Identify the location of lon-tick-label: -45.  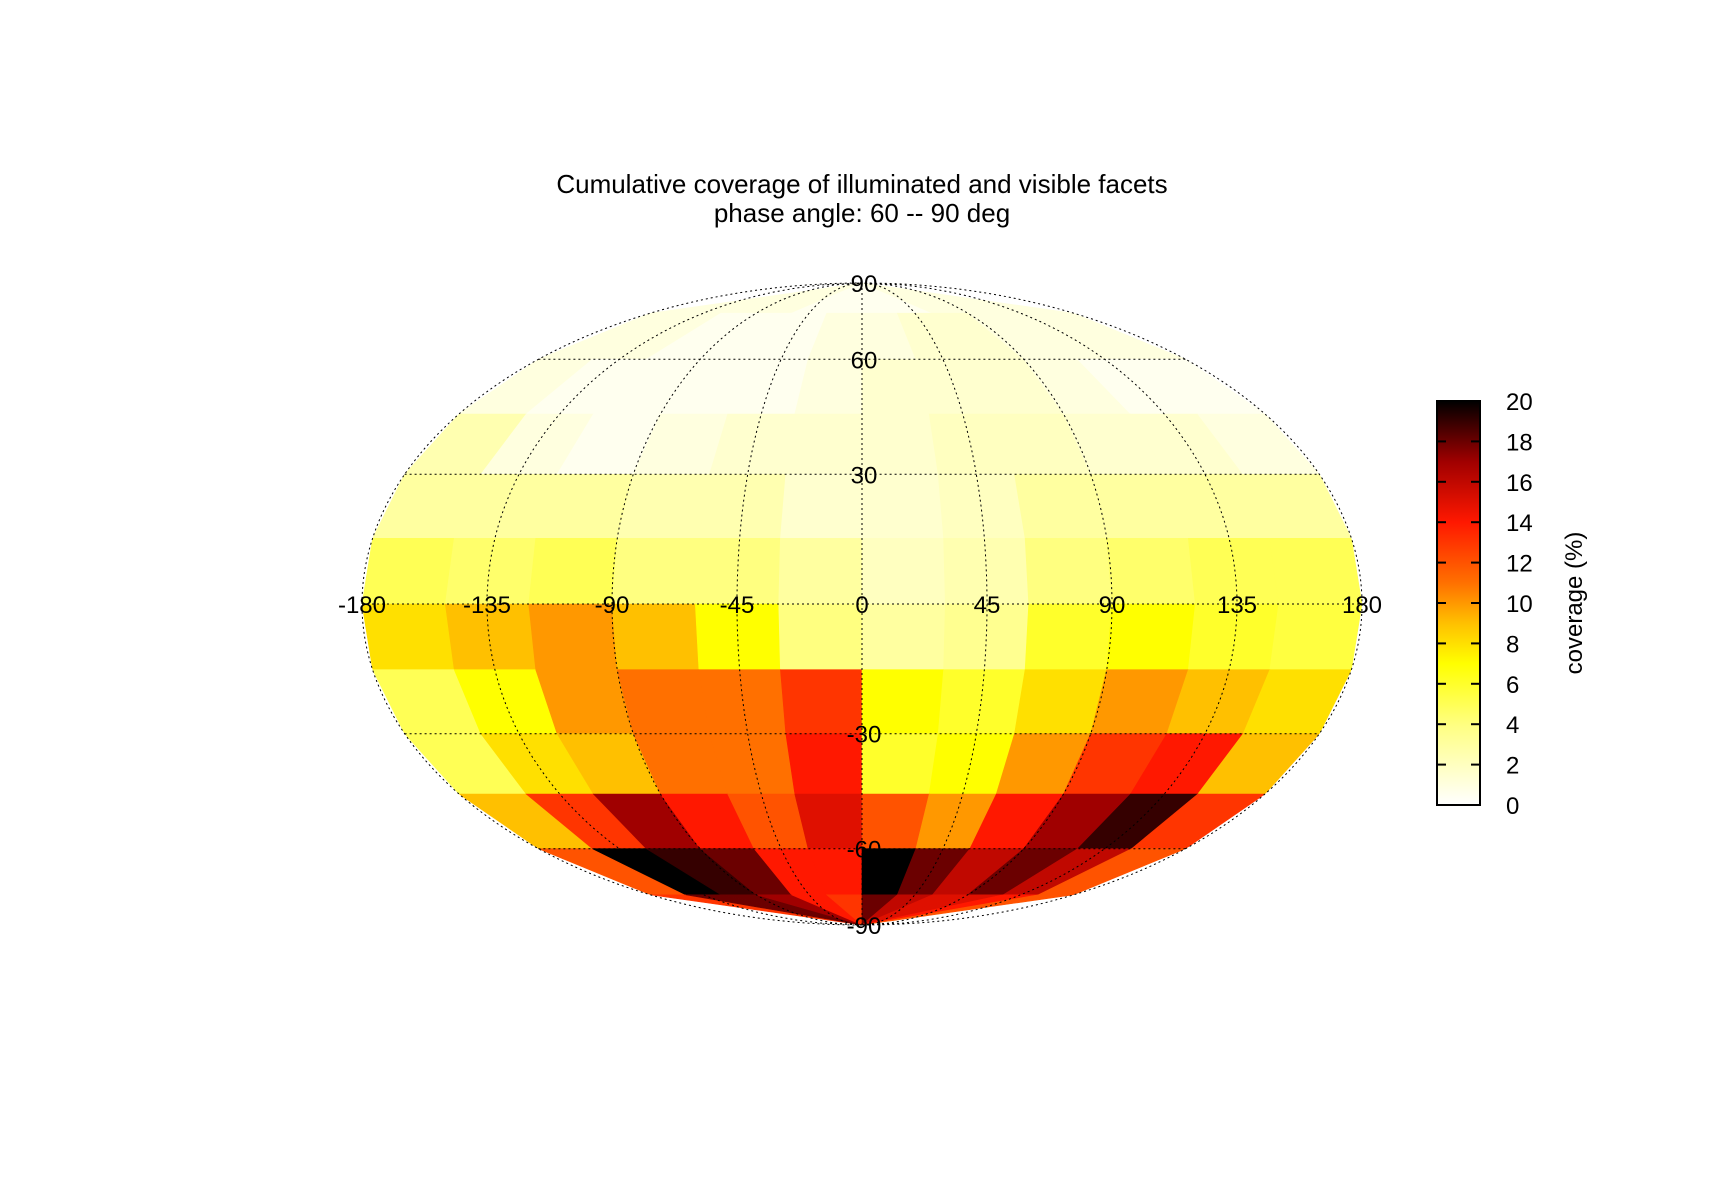
(737, 605).